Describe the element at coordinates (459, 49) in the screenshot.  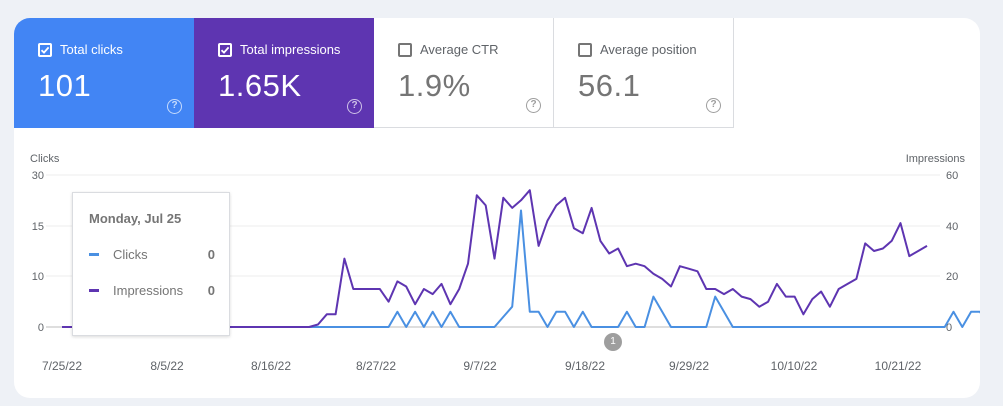
I see `metric-label: Average CTR` at that location.